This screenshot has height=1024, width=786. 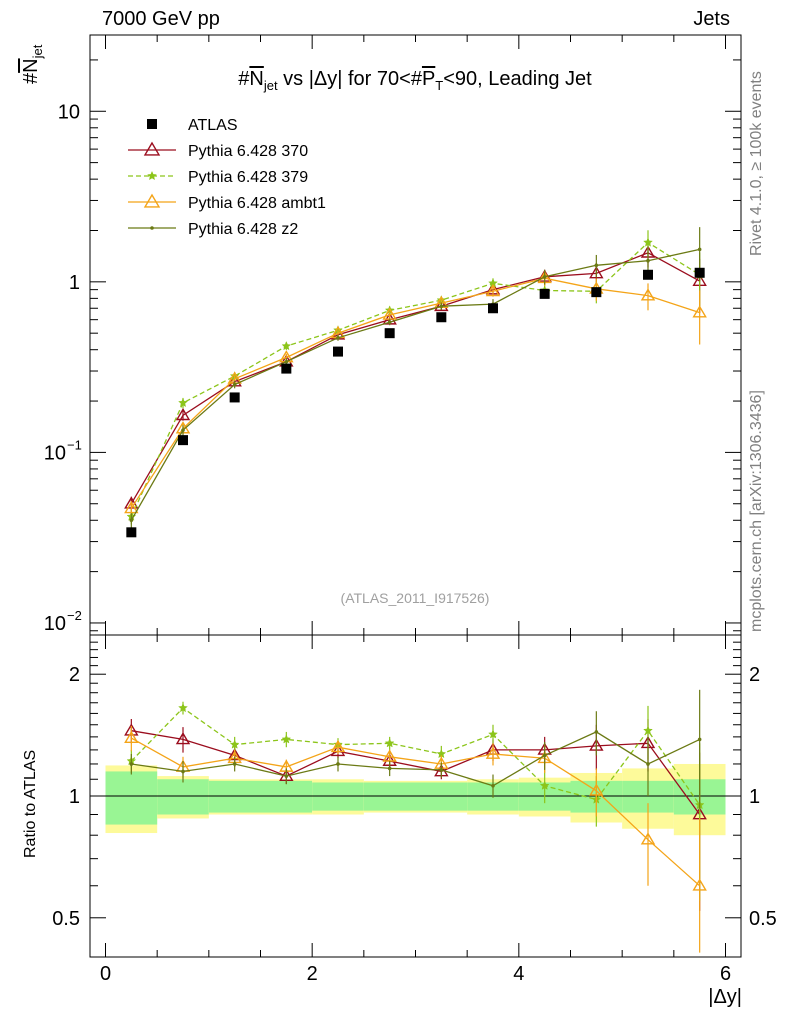 I want to click on y-axis-label-bottom: Ratio to ATLAS, so click(x=30, y=803).